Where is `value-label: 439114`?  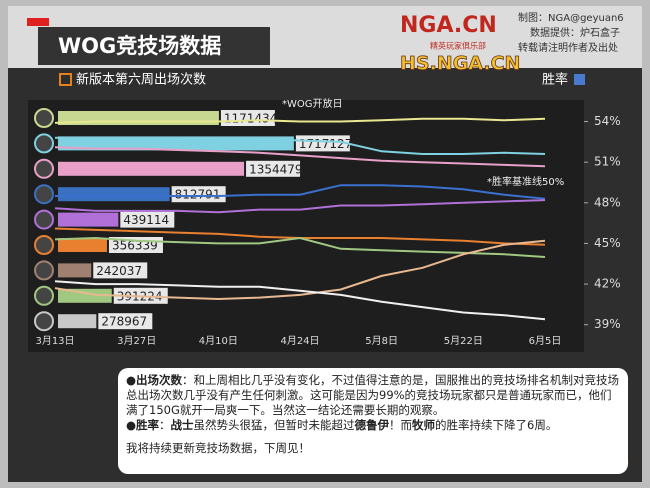
value-label: 439114 is located at coordinates (146, 220).